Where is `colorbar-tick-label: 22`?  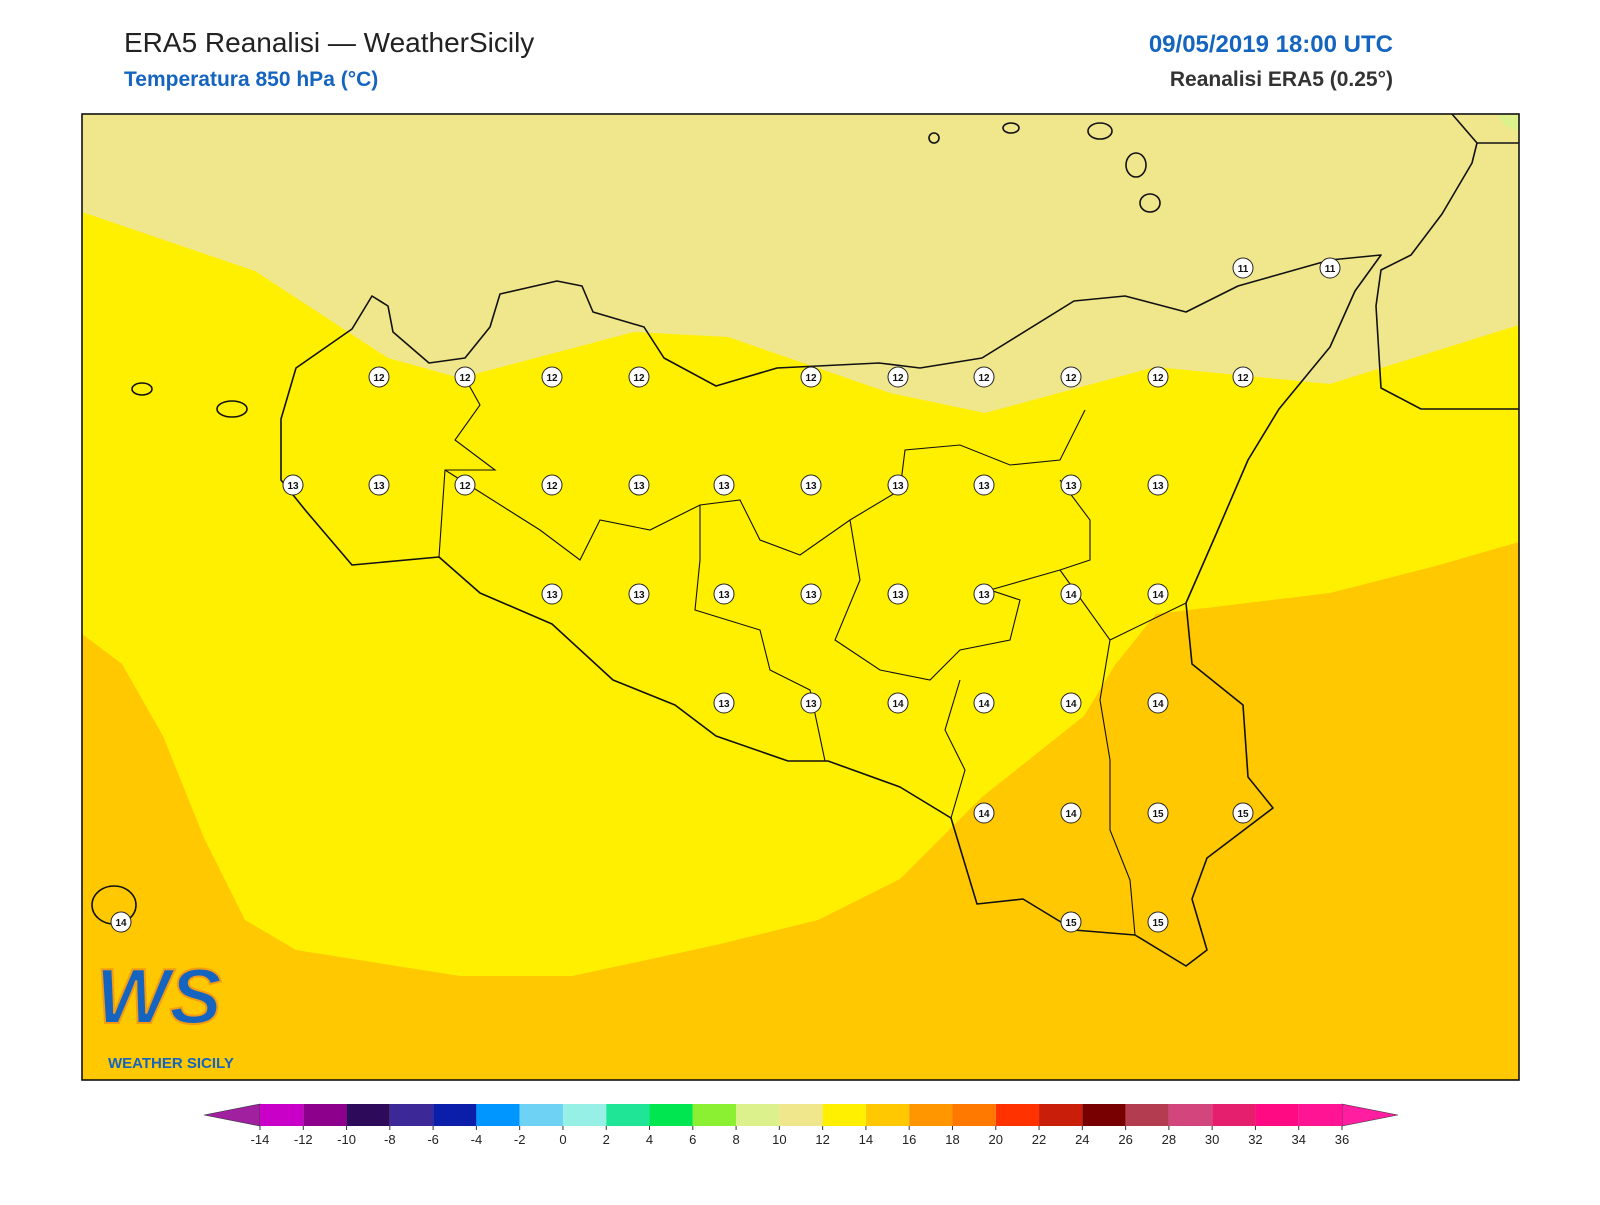 colorbar-tick-label: 22 is located at coordinates (1039, 1139).